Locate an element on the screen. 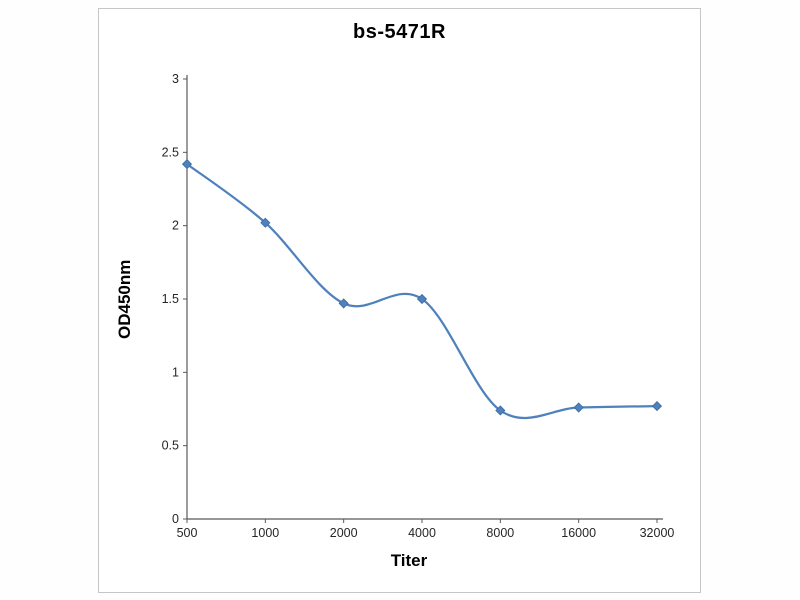 This screenshot has width=800, height=600. y-tick-label: 2 is located at coordinates (175, 226).